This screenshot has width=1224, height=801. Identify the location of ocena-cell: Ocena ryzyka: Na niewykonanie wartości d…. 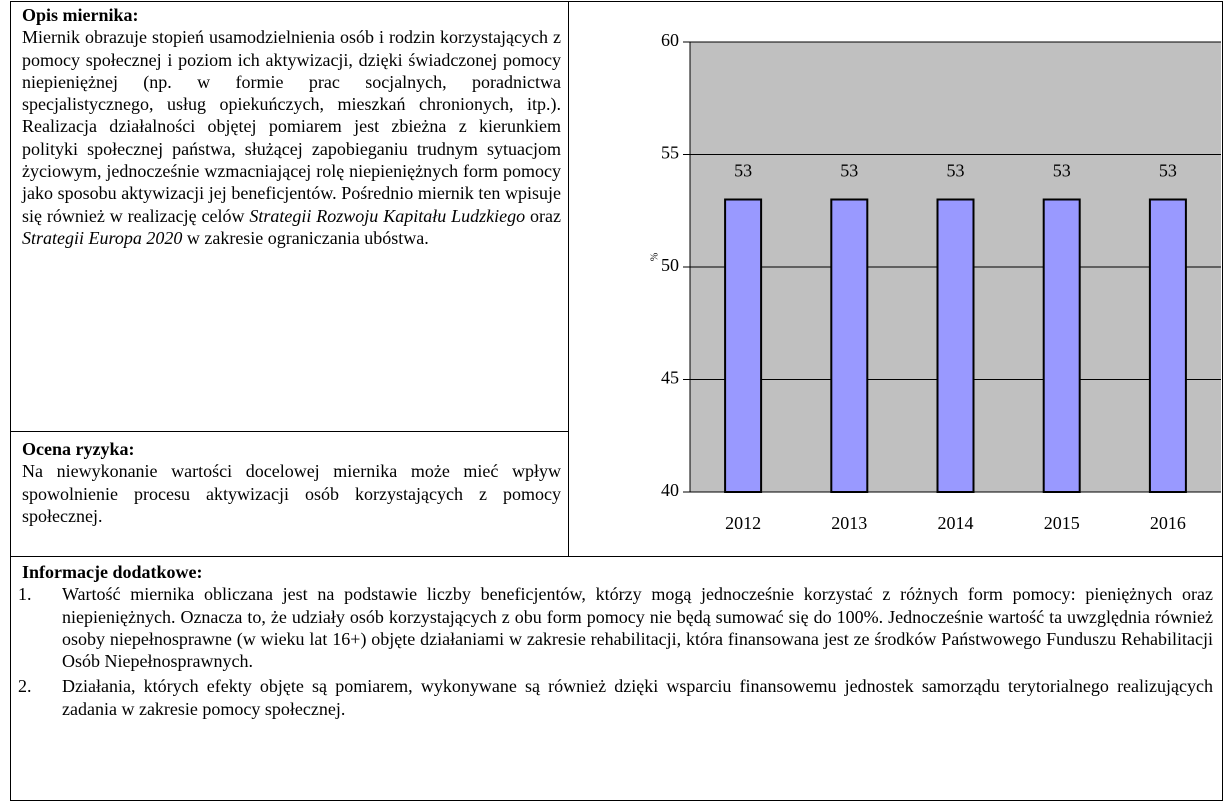
(289, 481).